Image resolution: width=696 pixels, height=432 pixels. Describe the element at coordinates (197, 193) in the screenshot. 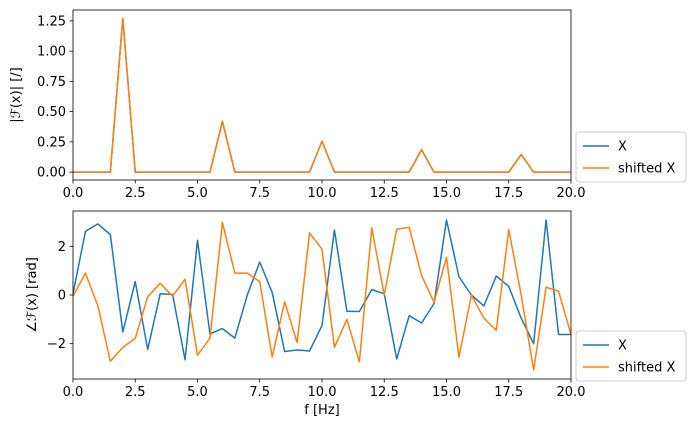

I see `magnitude-x-tick-label: 5.0` at that location.